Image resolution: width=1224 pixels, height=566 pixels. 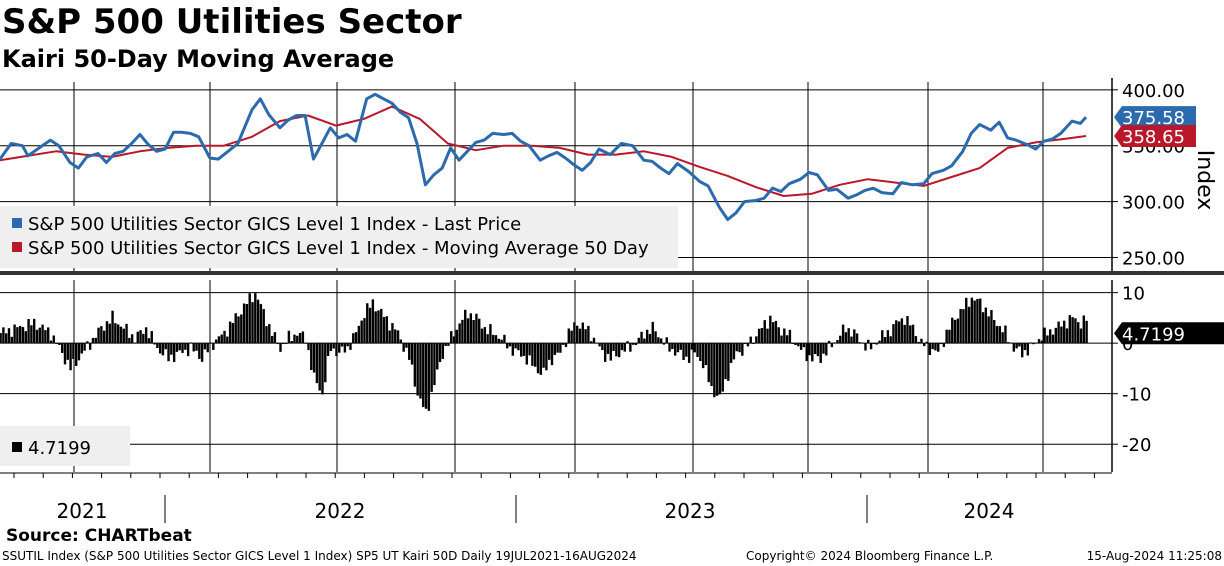 What do you see at coordinates (339, 237) in the screenshot?
I see `upper-legend` at bounding box center [339, 237].